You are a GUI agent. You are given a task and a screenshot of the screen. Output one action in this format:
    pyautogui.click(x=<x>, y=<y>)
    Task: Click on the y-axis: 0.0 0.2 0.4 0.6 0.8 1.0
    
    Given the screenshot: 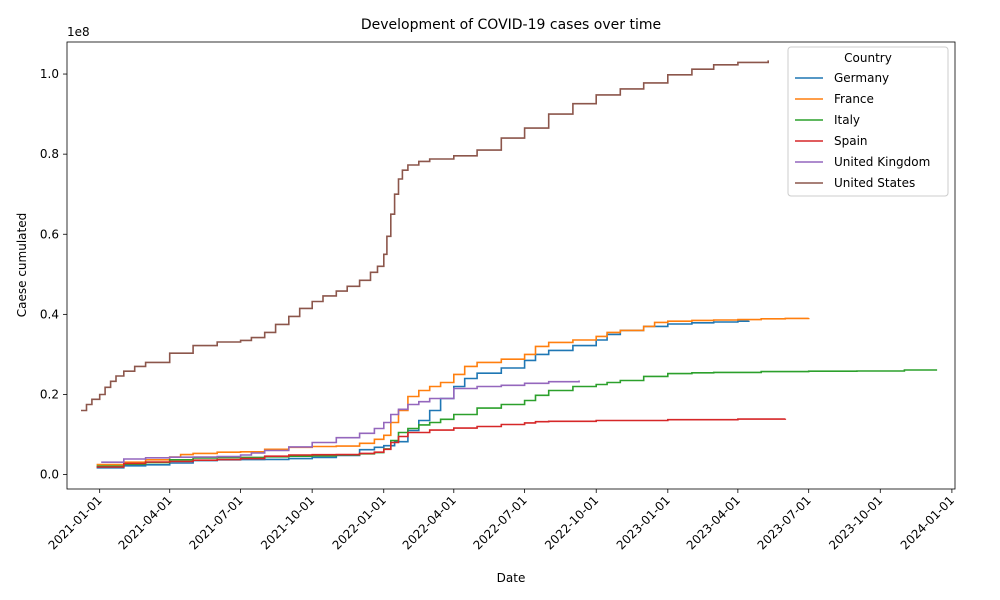 What is the action you would take?
    pyautogui.click(x=53, y=274)
    